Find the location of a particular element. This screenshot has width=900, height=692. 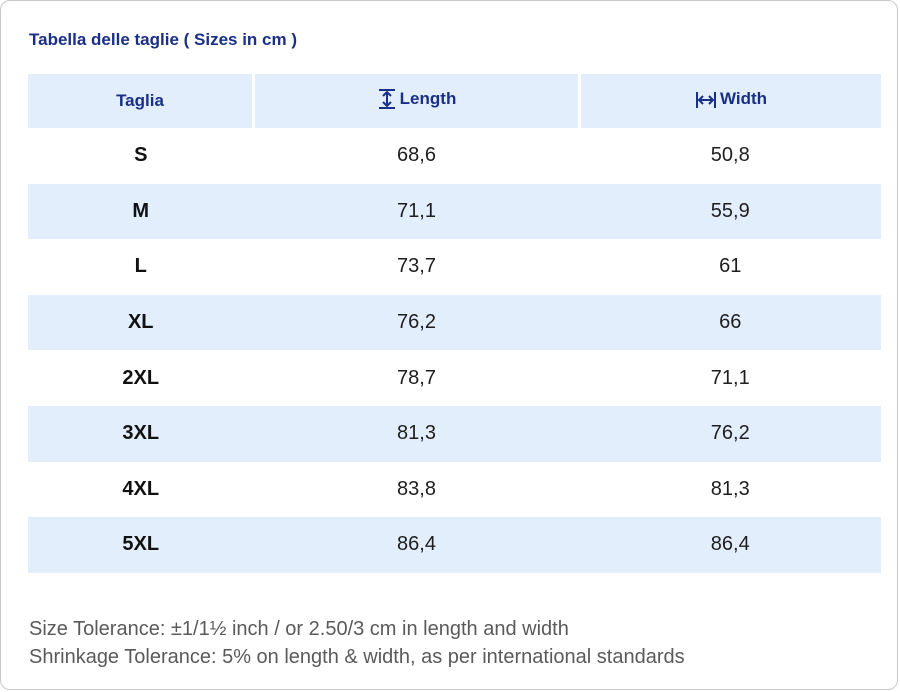

table-row: 3XL 81,3 76,2 is located at coordinates (454, 433).